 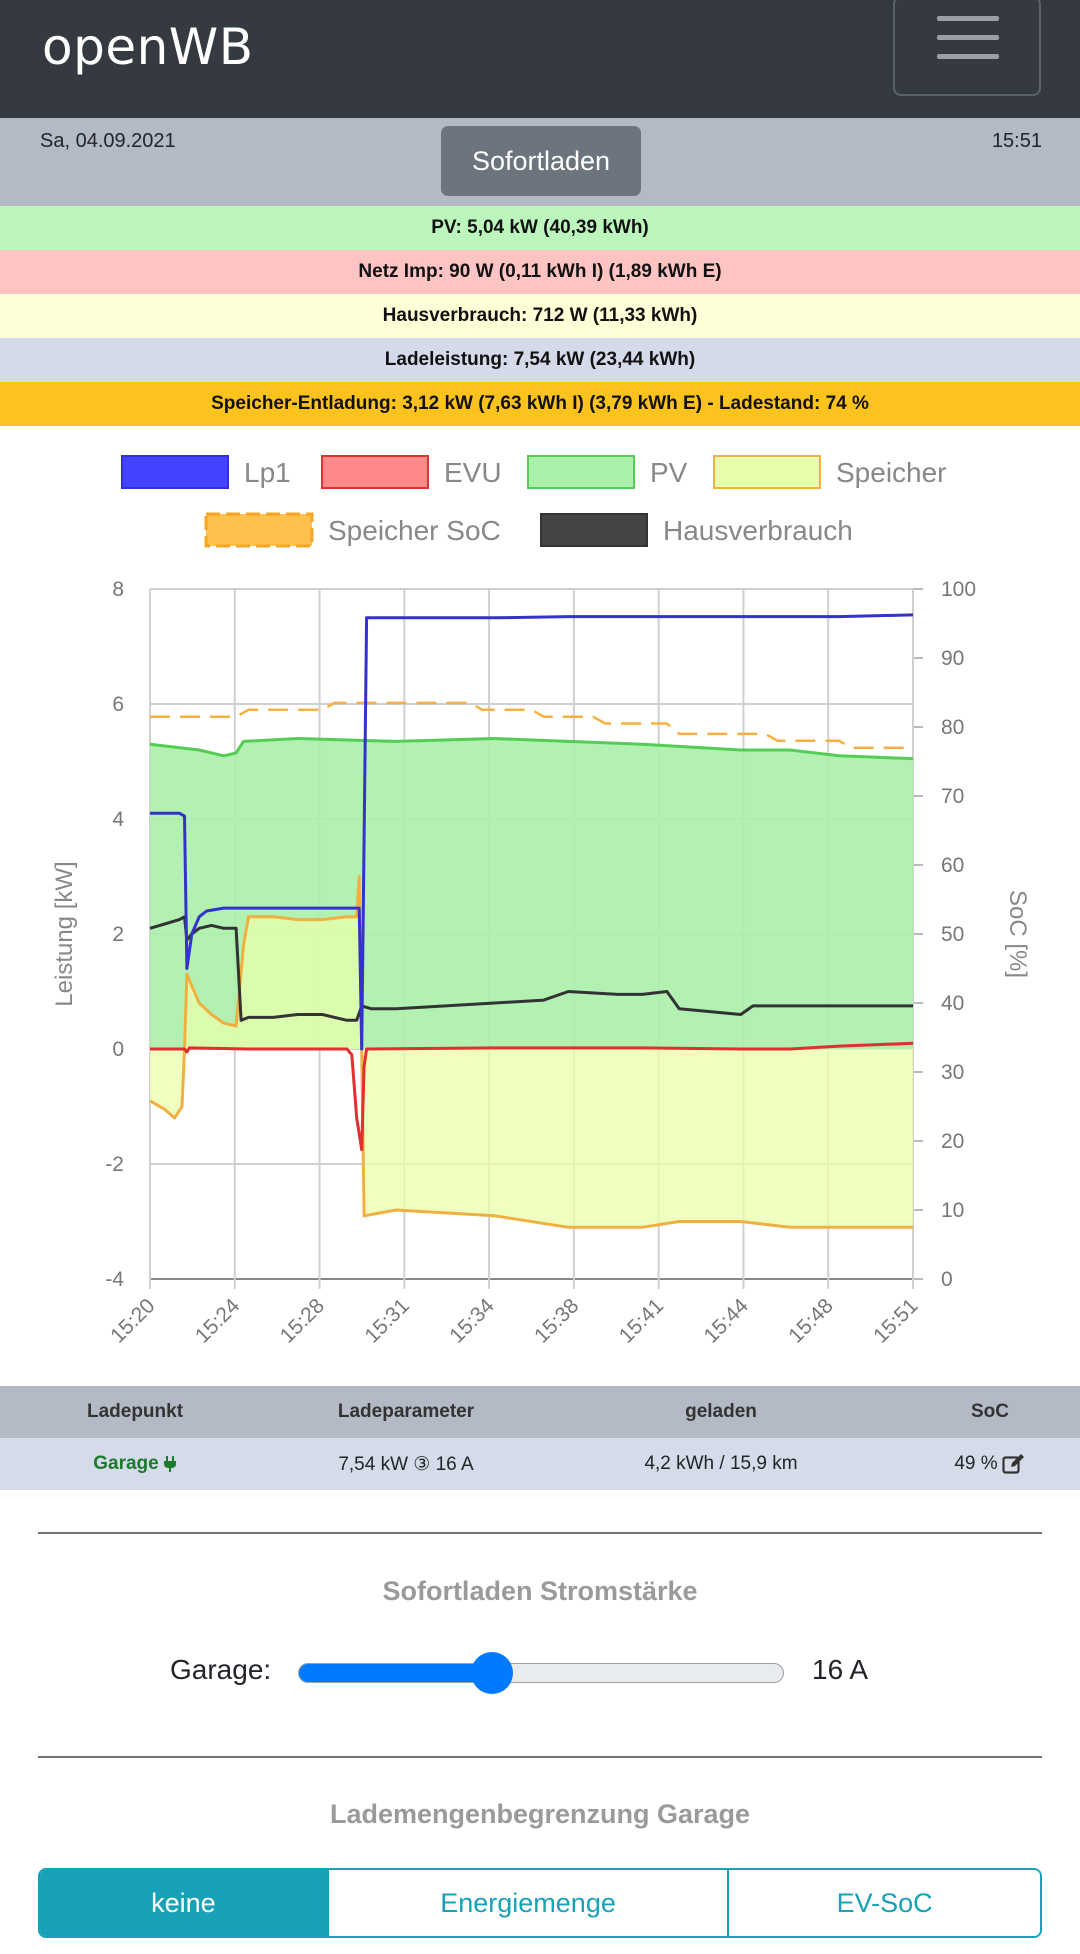 I want to click on x-tick-label: 15:20, so click(x=132, y=1320).